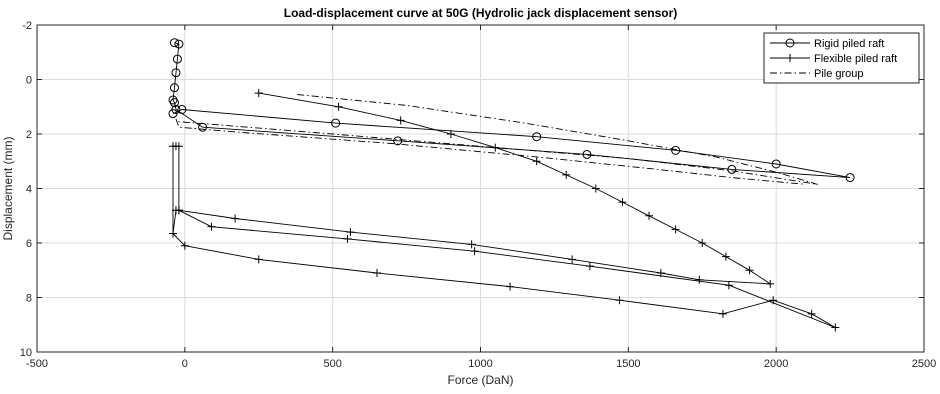 Image resolution: width=940 pixels, height=394 pixels. I want to click on y-tick-label: 6, so click(29, 244).